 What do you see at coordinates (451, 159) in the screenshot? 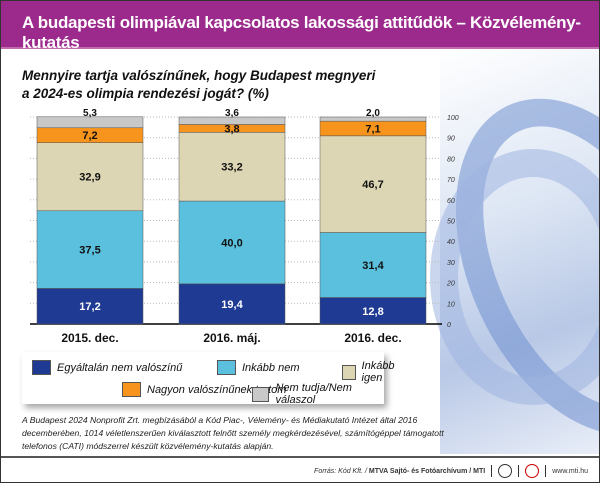
I see `y-tick-label: 80` at bounding box center [451, 159].